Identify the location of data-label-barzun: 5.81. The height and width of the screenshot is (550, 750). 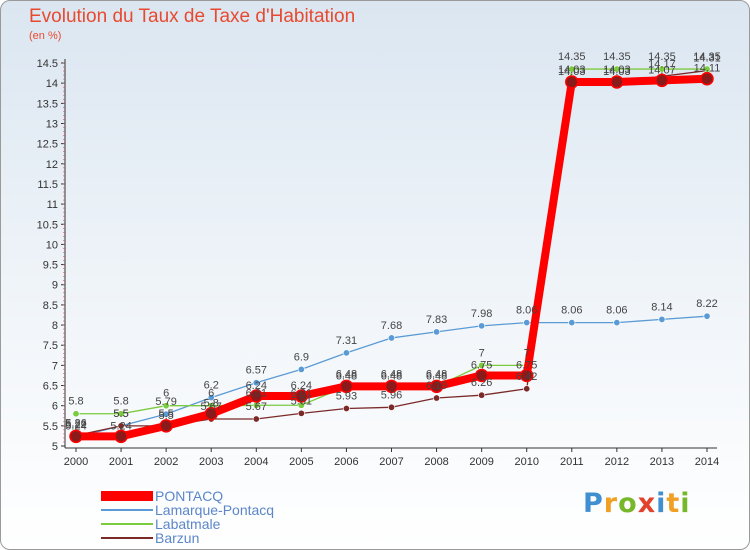
(301, 401).